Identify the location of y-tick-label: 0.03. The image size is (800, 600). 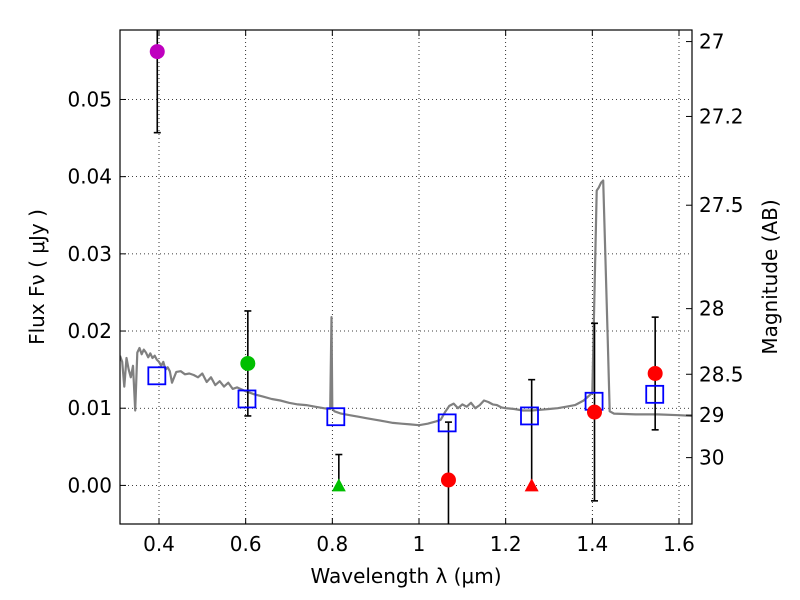
(89, 254).